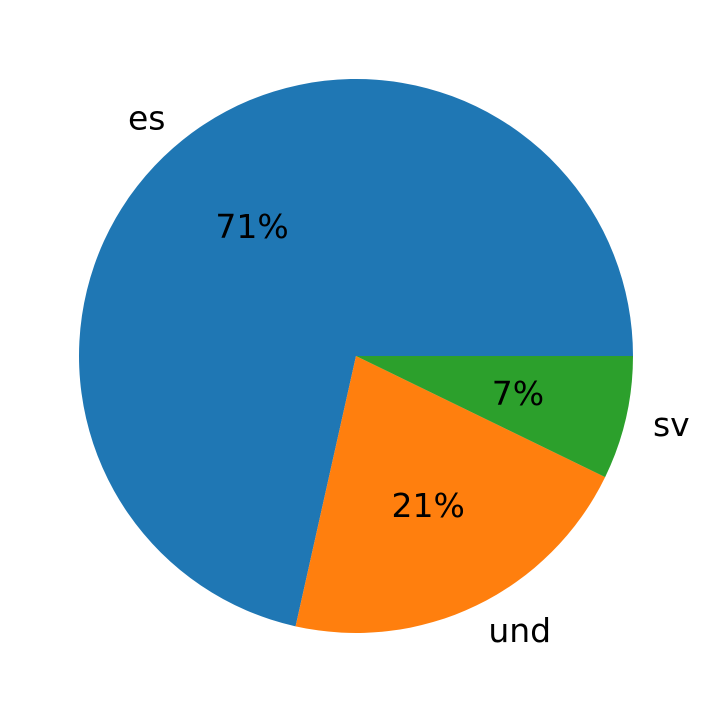 This screenshot has height=713, width=712. I want to click on slice-label-es: es, so click(147, 118).